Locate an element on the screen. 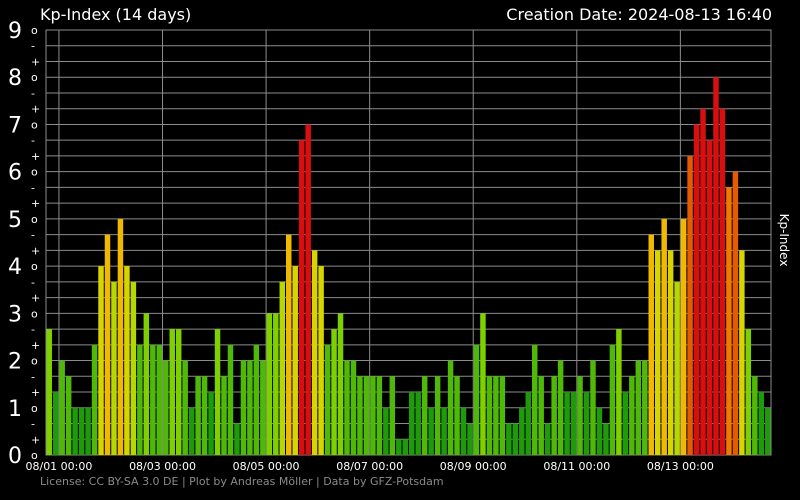 The width and height of the screenshot is (800, 500). y-tick-label: 2 is located at coordinates (15, 362).